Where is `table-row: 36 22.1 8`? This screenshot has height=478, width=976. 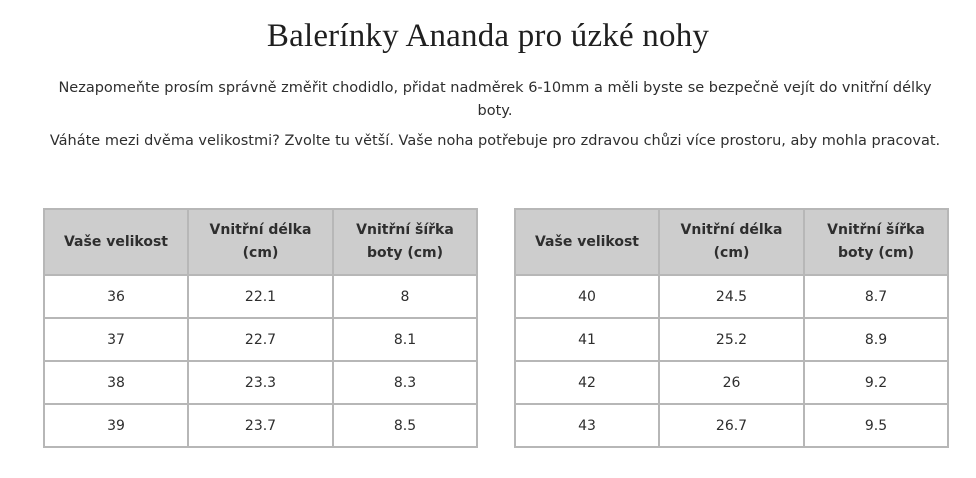
table-row: 36 22.1 8 is located at coordinates (260, 296).